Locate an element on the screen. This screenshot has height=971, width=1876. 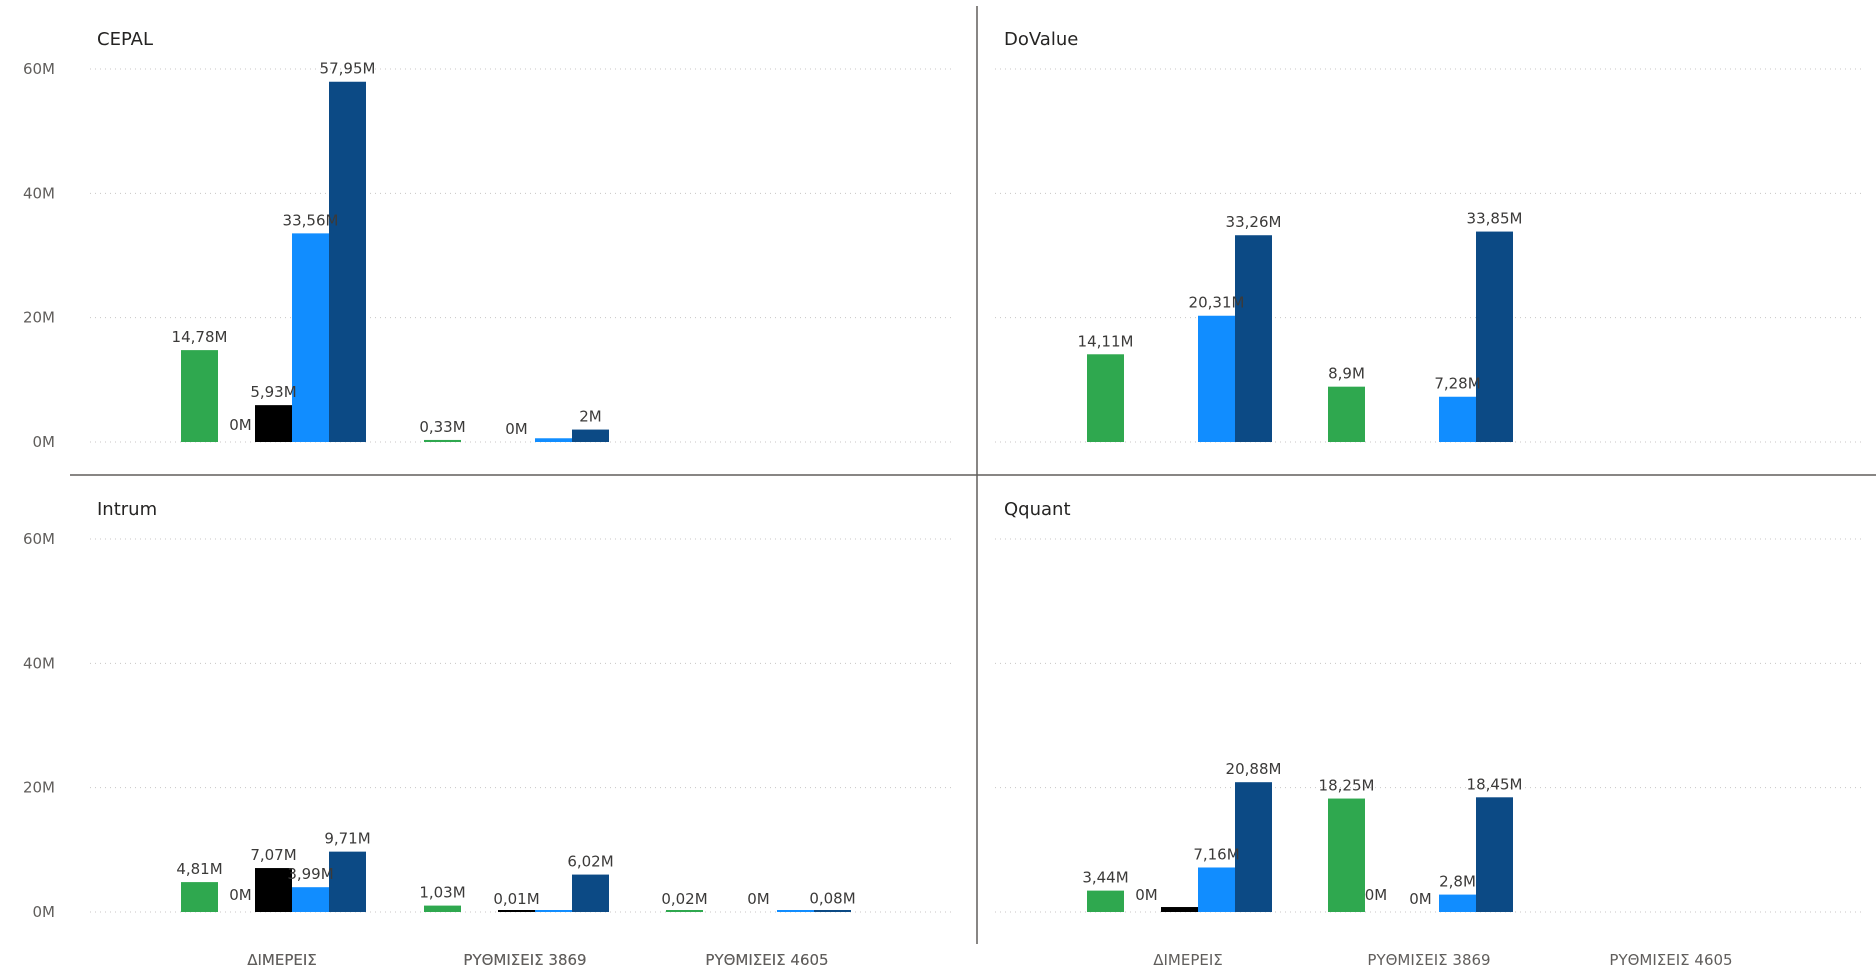
data-label: 2,8M is located at coordinates (1457, 882).